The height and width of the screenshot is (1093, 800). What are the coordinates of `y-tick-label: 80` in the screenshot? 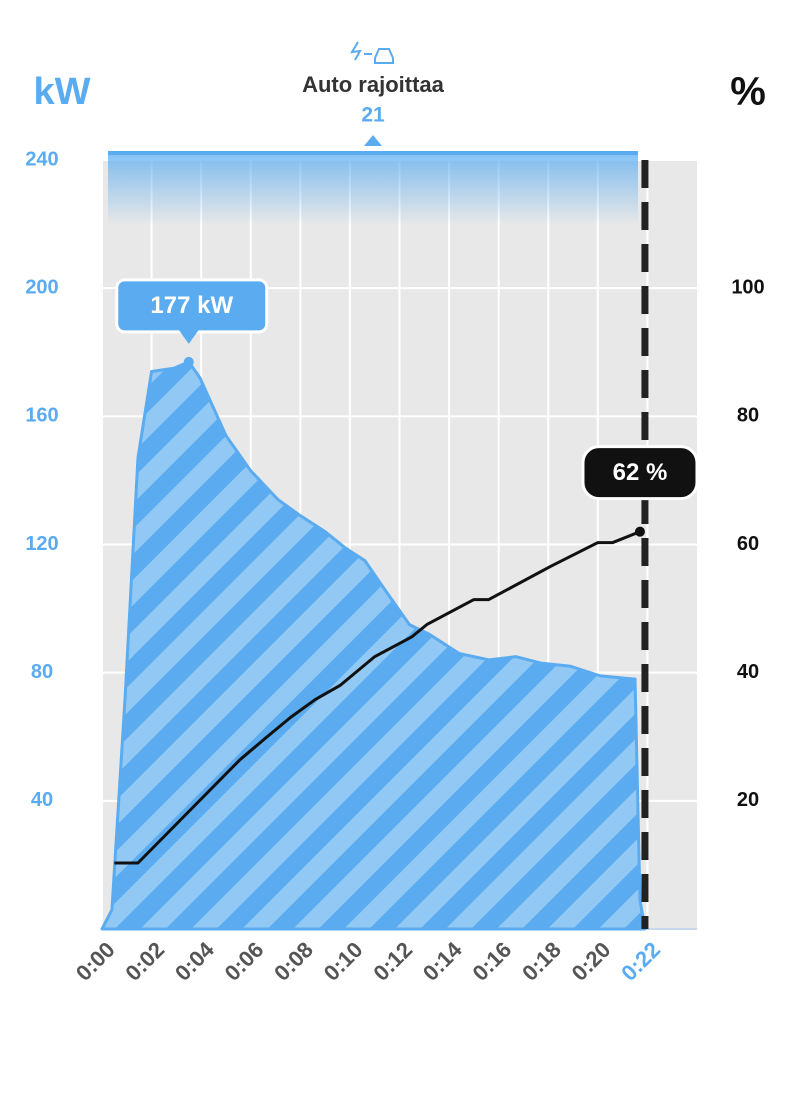 It's located at (42, 672).